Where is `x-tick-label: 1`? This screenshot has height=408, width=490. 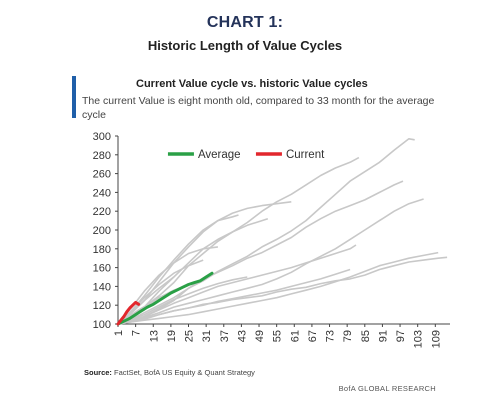 x-tick-label: 1 is located at coordinates (119, 333).